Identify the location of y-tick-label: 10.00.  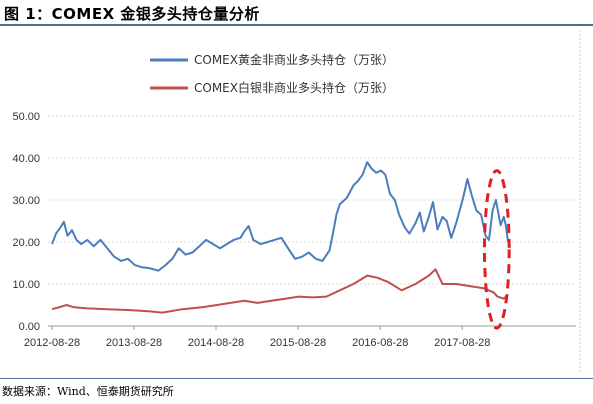
(26, 285).